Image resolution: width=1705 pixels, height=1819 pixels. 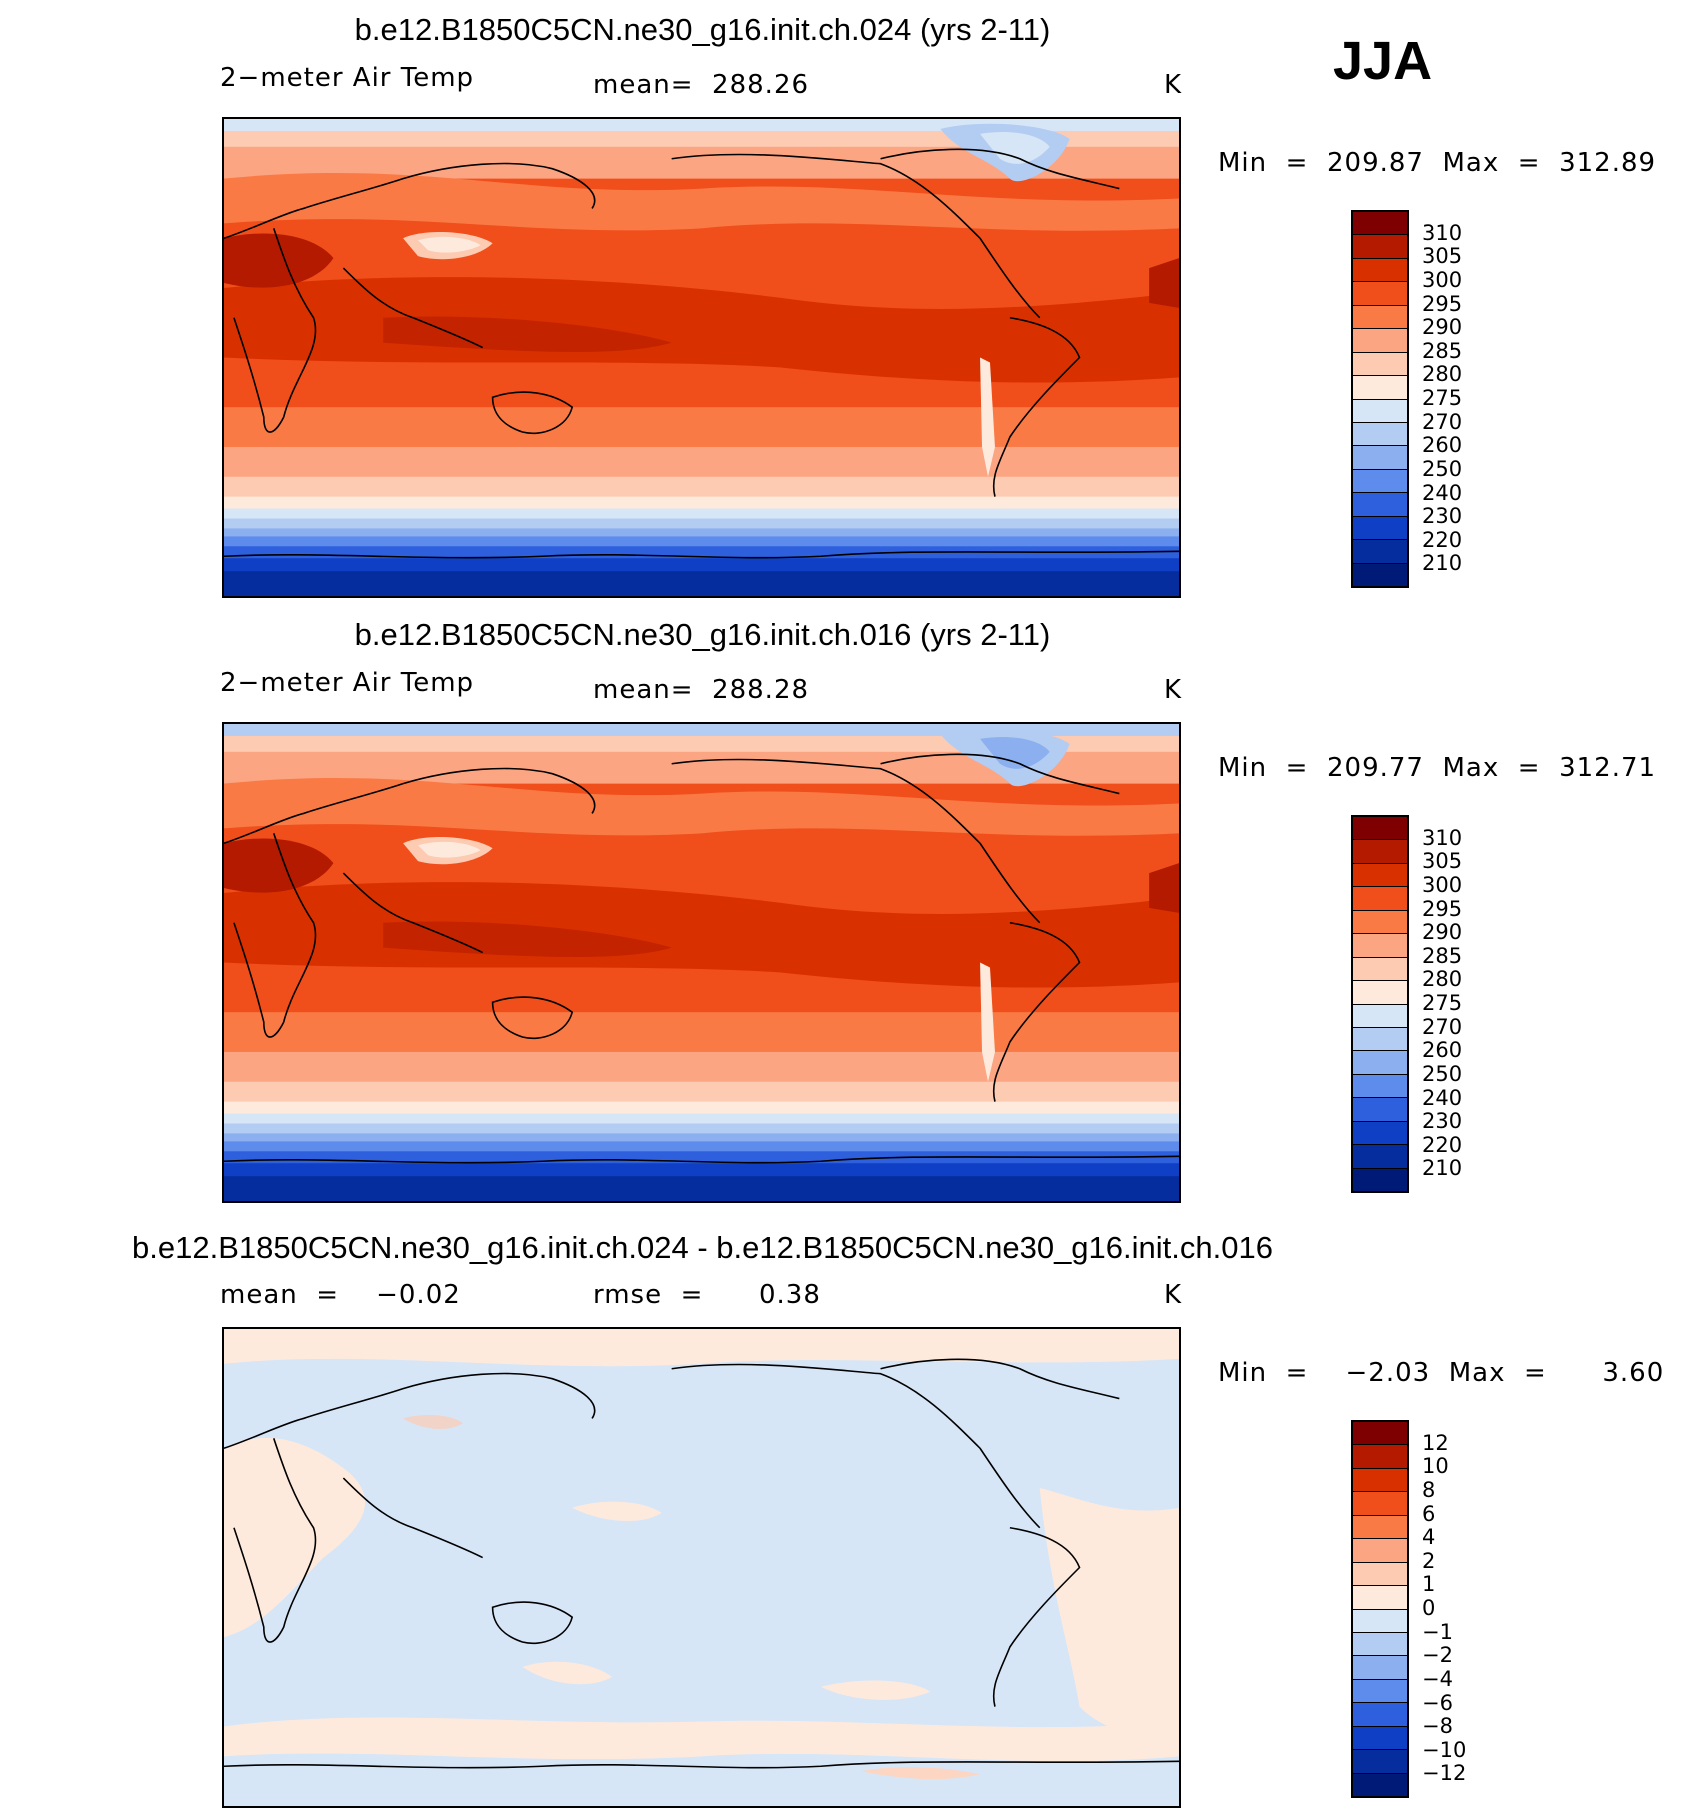 I want to click on panel3-difference-map, so click(x=701, y=1567).